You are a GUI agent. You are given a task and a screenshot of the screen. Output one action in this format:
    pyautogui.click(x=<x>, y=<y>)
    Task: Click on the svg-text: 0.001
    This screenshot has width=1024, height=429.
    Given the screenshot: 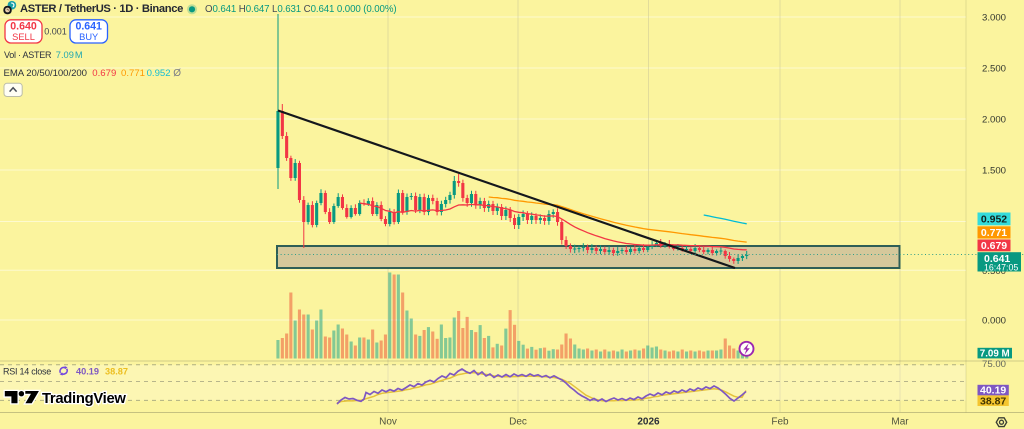 What is the action you would take?
    pyautogui.click(x=55, y=32)
    